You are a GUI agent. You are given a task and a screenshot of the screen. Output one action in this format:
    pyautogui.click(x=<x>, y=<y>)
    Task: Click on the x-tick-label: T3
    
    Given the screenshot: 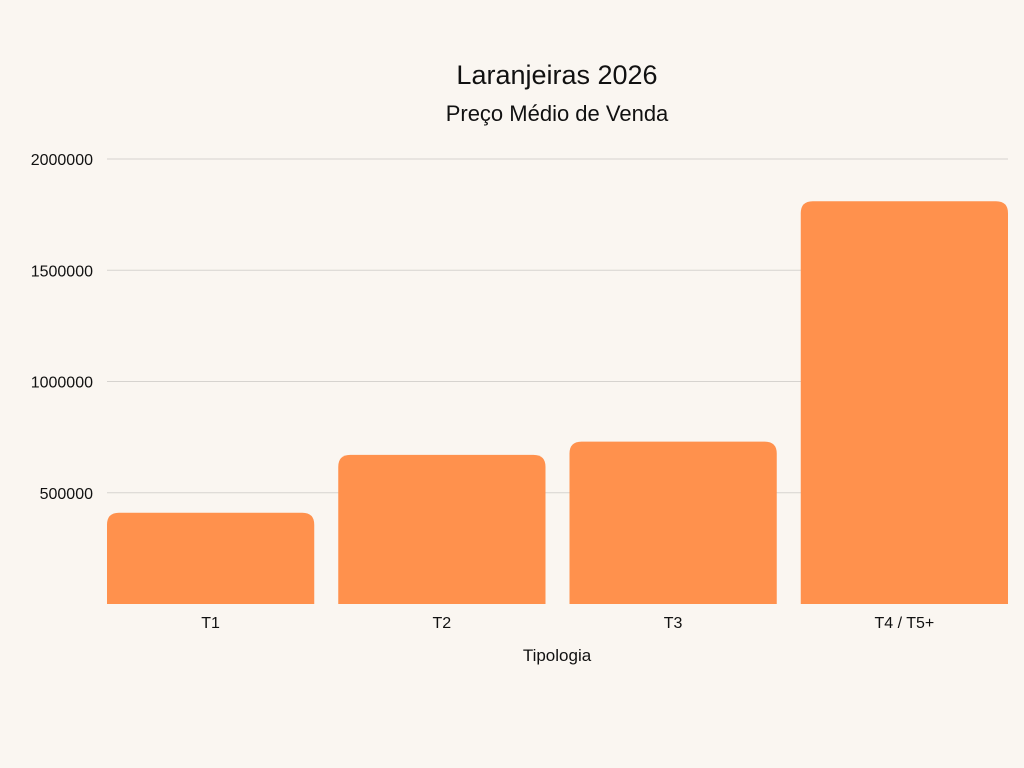 What is the action you would take?
    pyautogui.click(x=673, y=623)
    